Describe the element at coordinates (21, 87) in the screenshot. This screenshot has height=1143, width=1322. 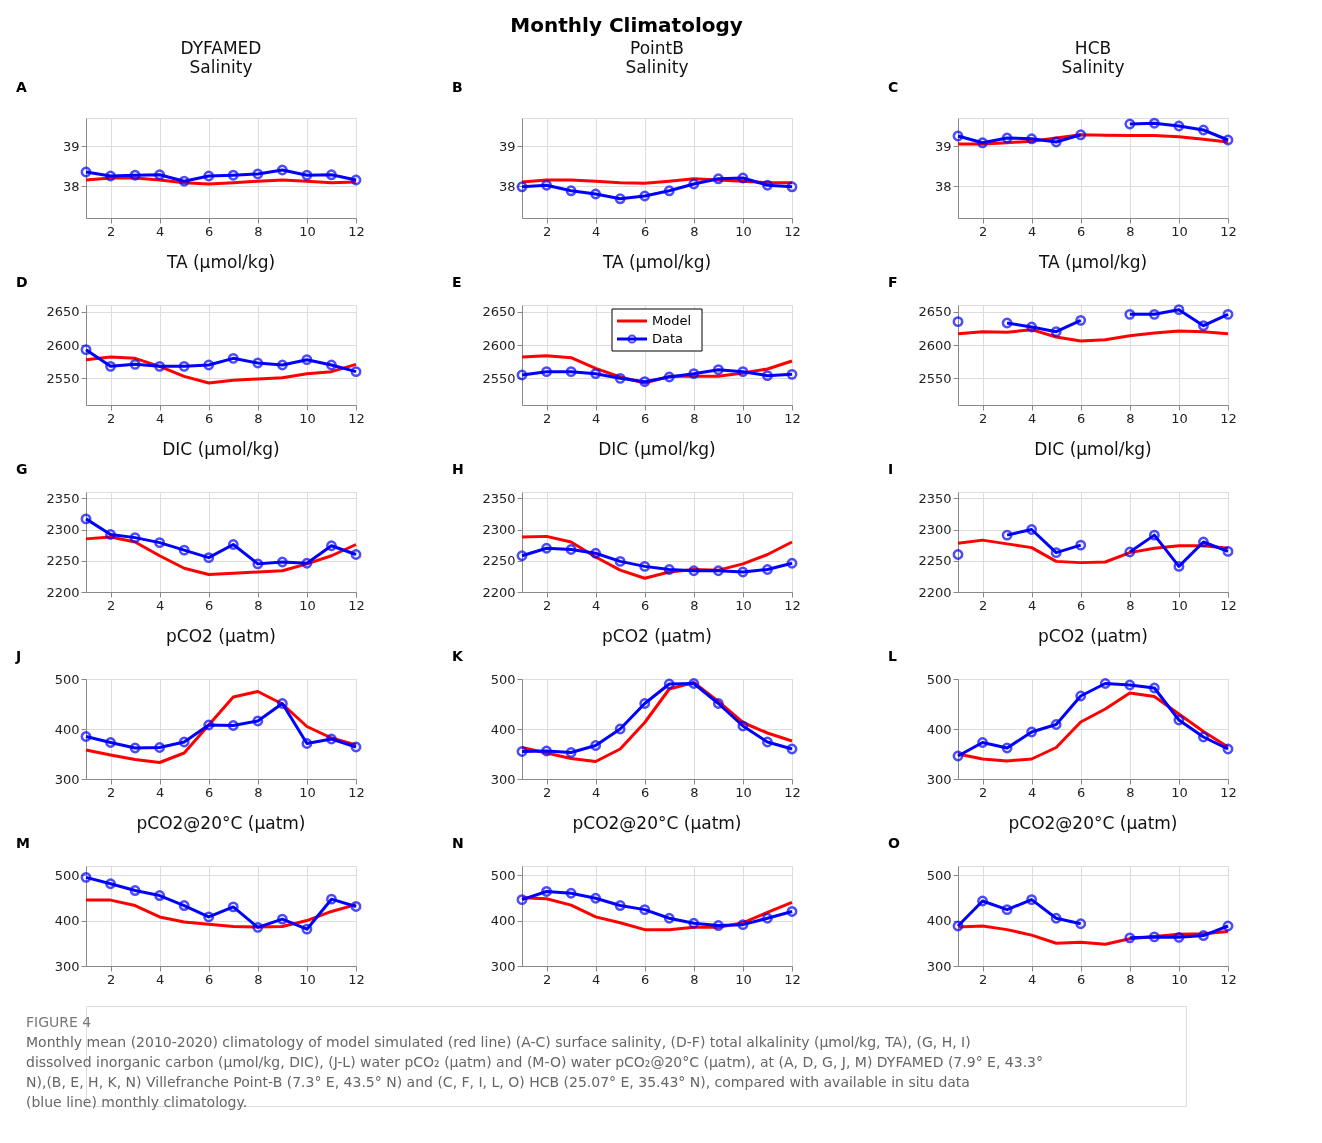
I see `text: A` at that location.